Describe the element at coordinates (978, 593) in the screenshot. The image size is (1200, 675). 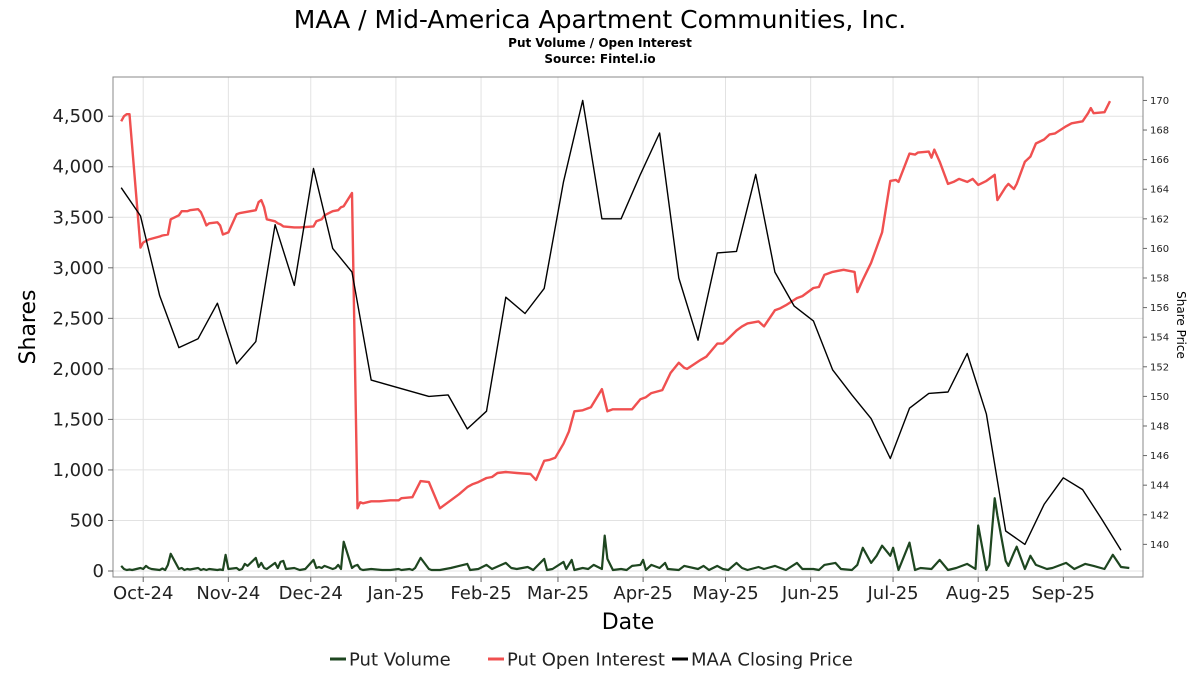
I see `x-tick-label: Aug-25` at that location.